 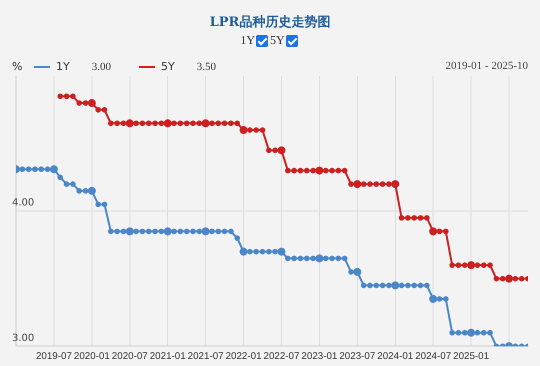 What do you see at coordinates (54, 356) in the screenshot?
I see `x-tick-label: 2019-07` at bounding box center [54, 356].